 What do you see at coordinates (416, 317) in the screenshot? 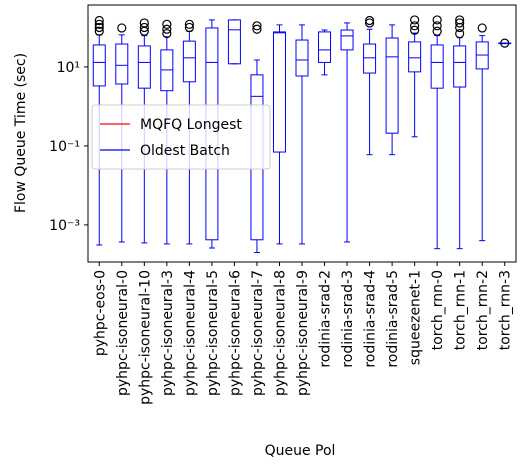
I see `x-tick-label: squeezenet-1` at bounding box center [416, 317].